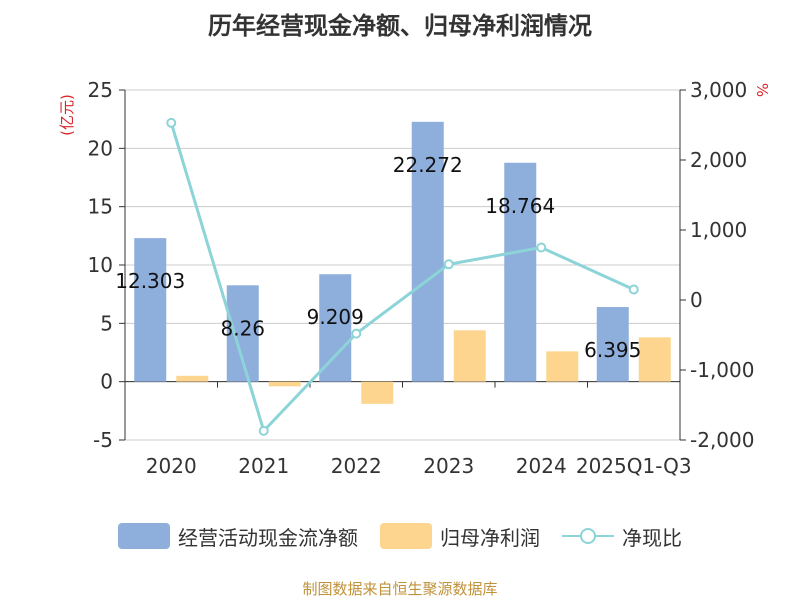  Describe the element at coordinates (67, 115) in the screenshot. I see `y-left-unit: (亿元)` at that location.